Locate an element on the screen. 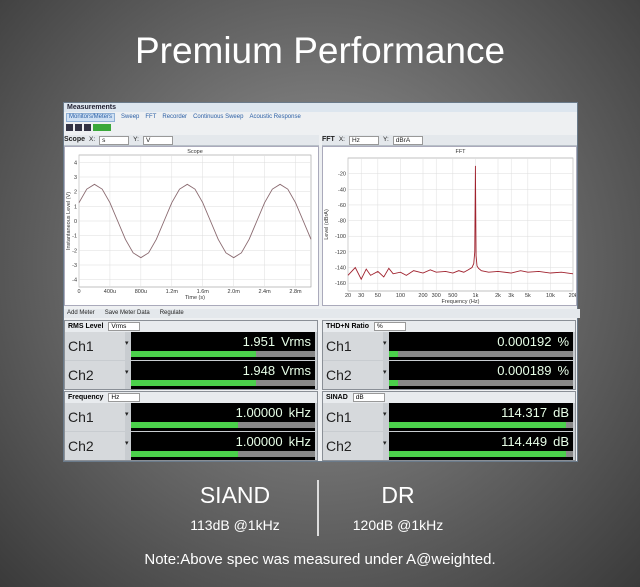 The width and height of the screenshot is (640, 587). tab: Recorder is located at coordinates (175, 117).